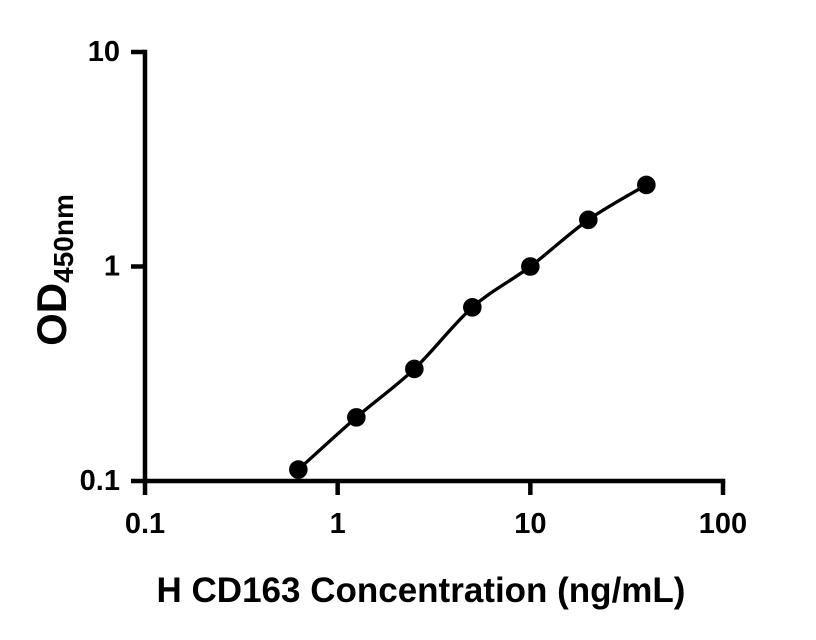 The height and width of the screenshot is (640, 816). I want to click on x-tick-label: 10, so click(530, 524).